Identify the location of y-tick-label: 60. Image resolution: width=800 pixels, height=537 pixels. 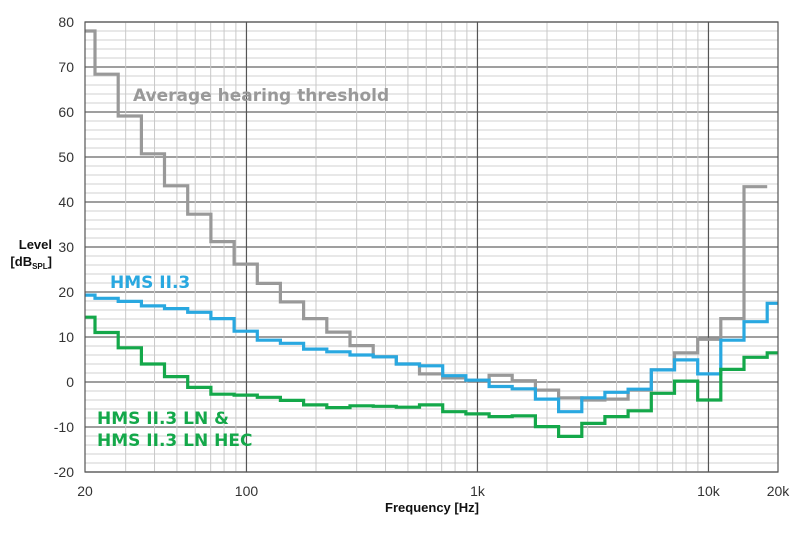
(66, 112).